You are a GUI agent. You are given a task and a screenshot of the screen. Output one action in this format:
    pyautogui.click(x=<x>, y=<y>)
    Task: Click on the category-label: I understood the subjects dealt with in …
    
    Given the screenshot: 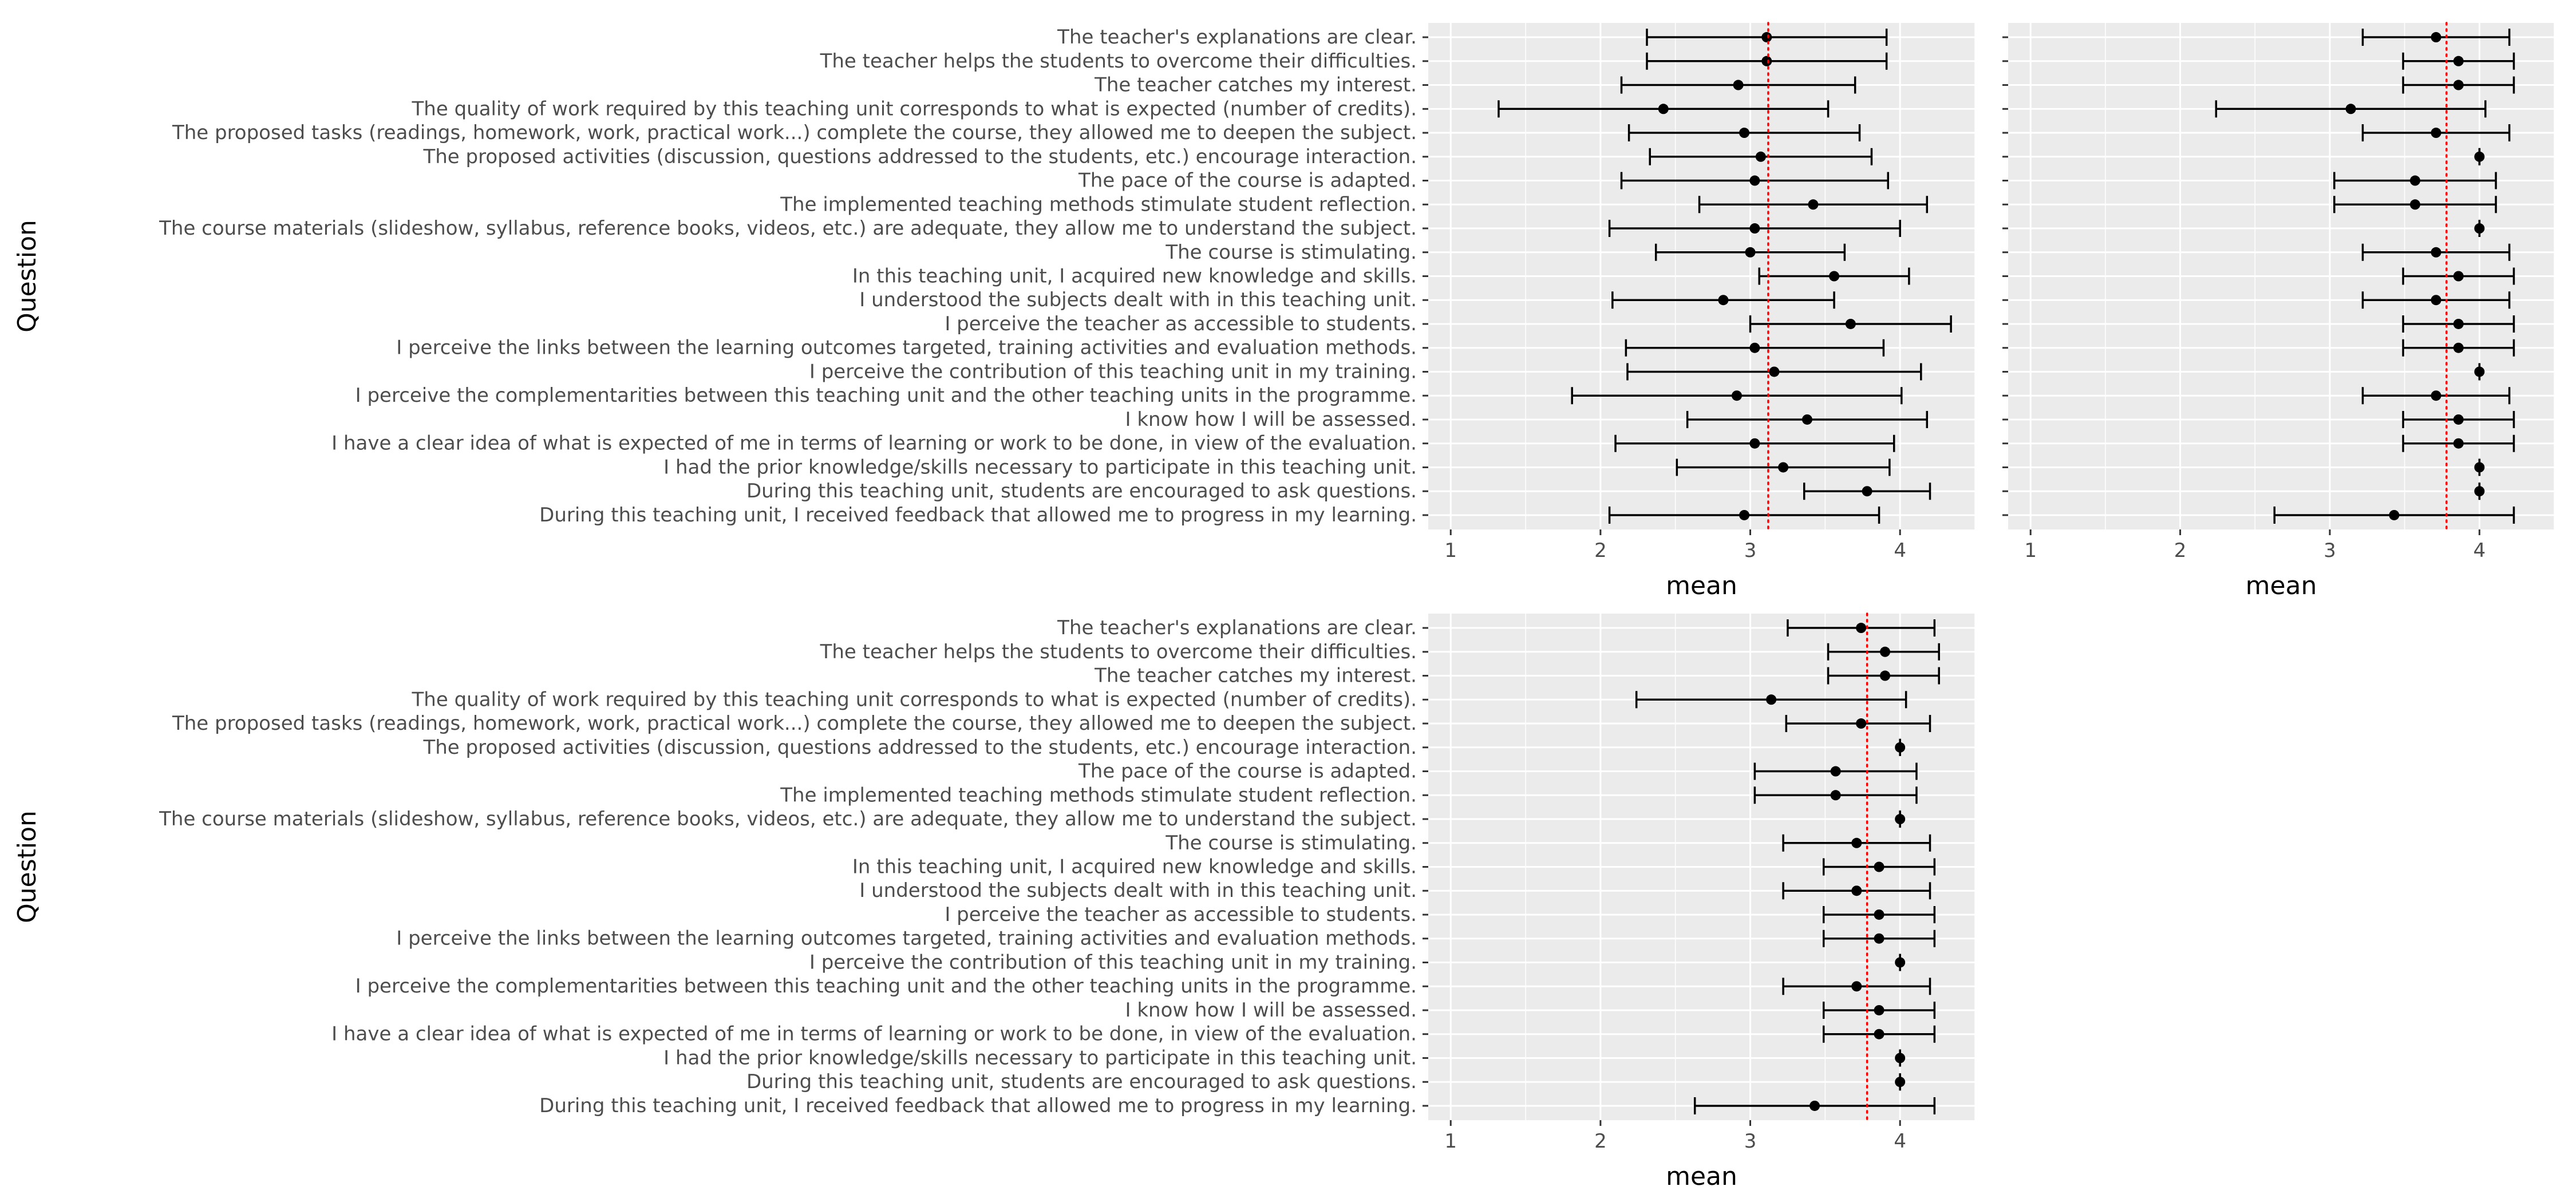 What is the action you would take?
    pyautogui.click(x=1138, y=890)
    